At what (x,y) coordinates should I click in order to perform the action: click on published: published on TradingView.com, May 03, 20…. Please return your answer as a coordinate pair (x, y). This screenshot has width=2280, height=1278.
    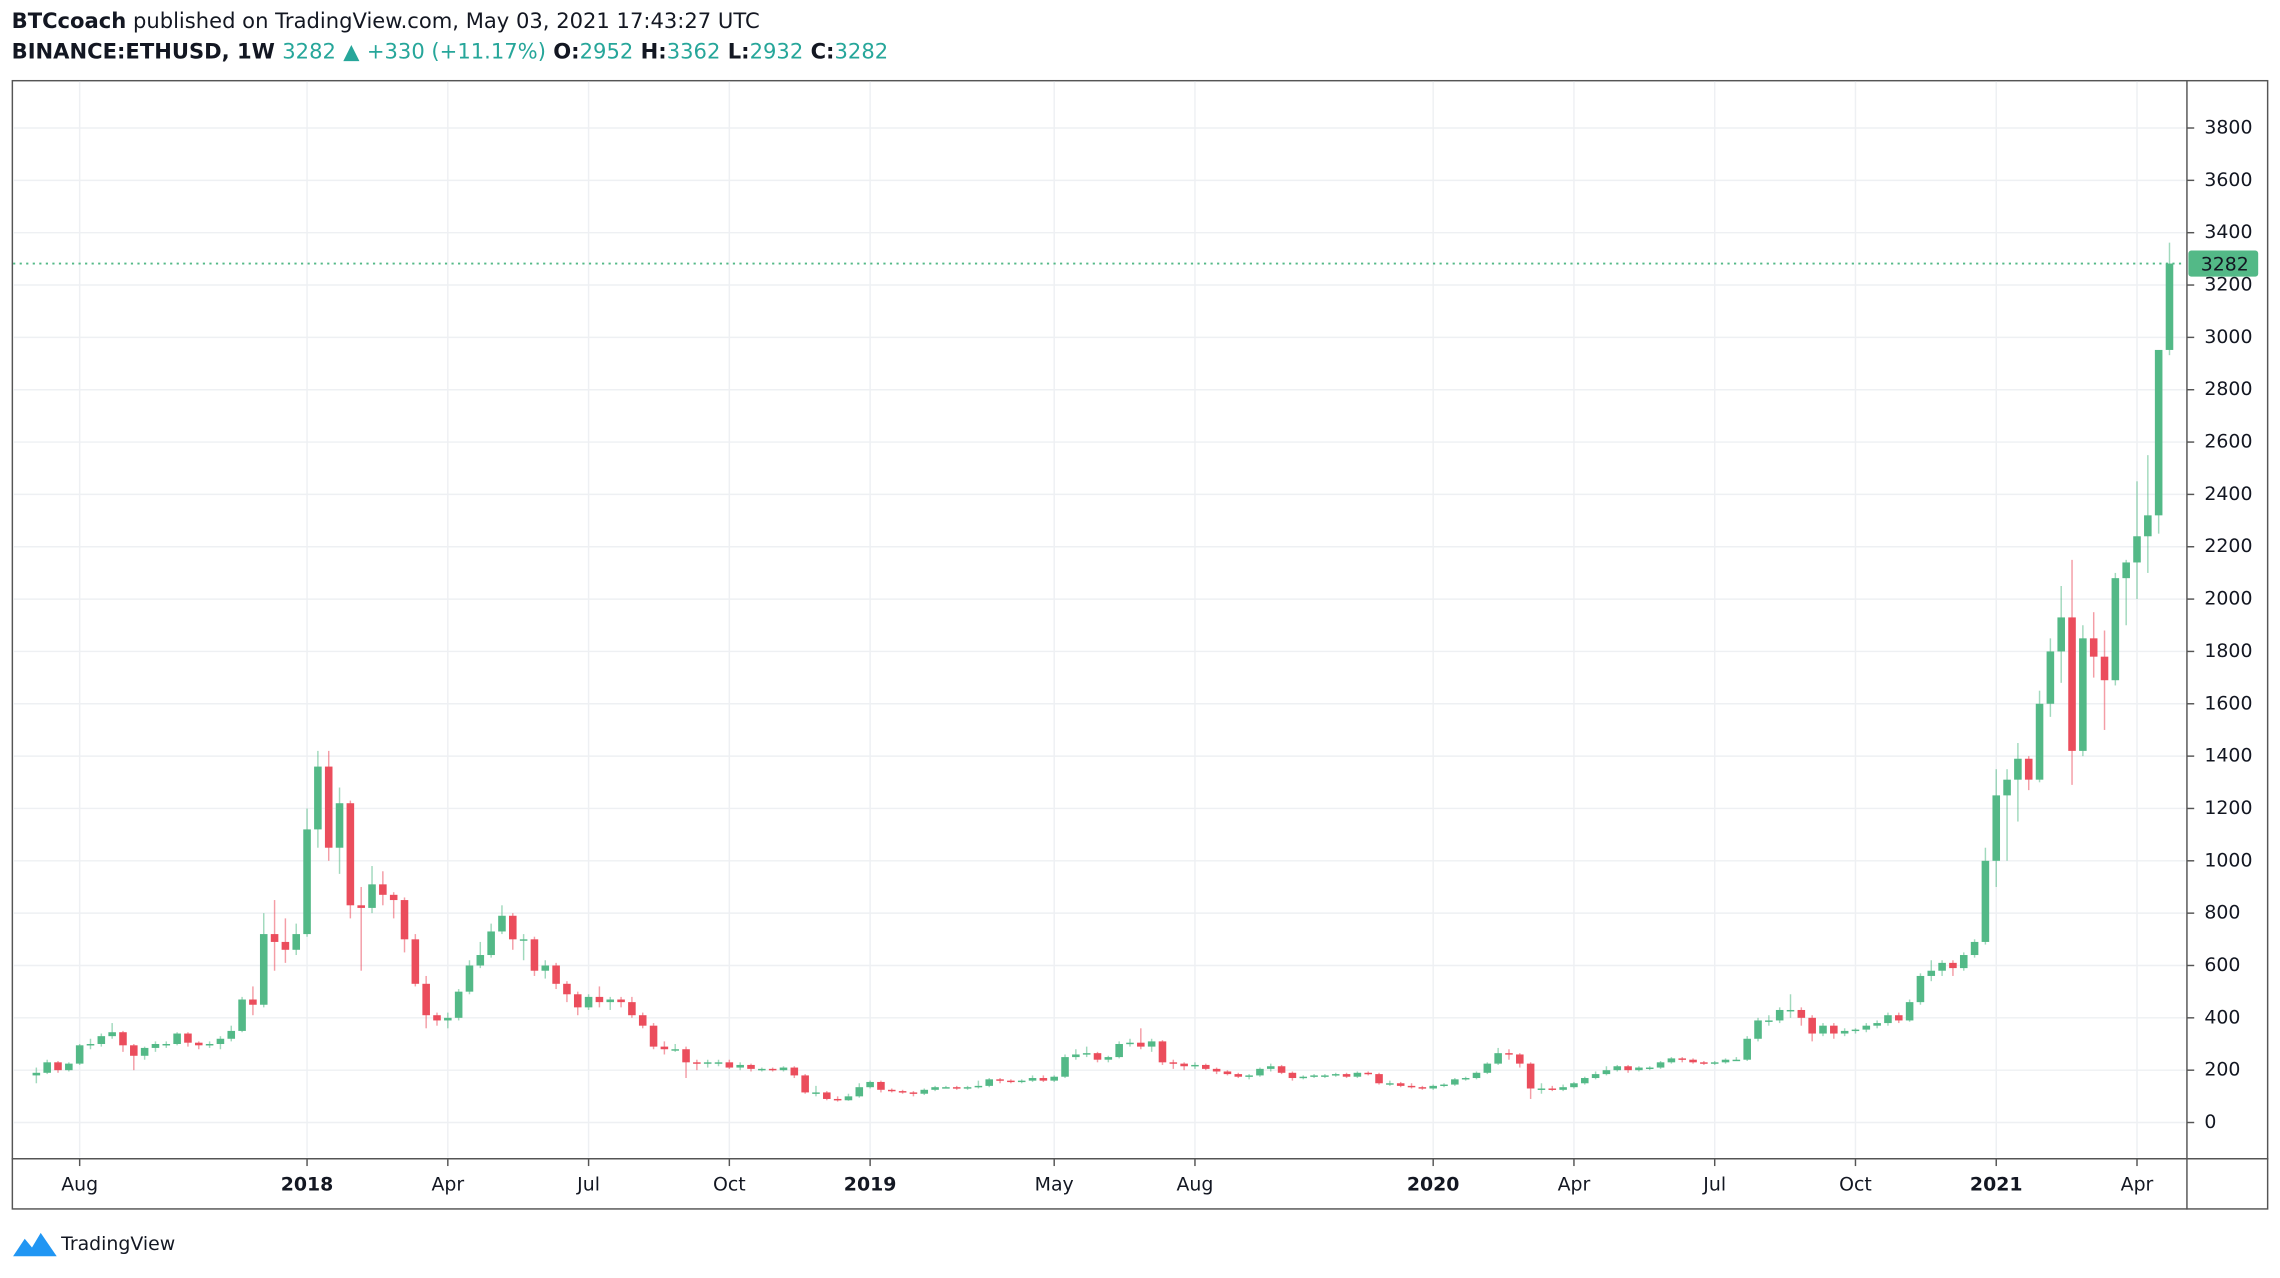
    Looking at the image, I should click on (446, 20).